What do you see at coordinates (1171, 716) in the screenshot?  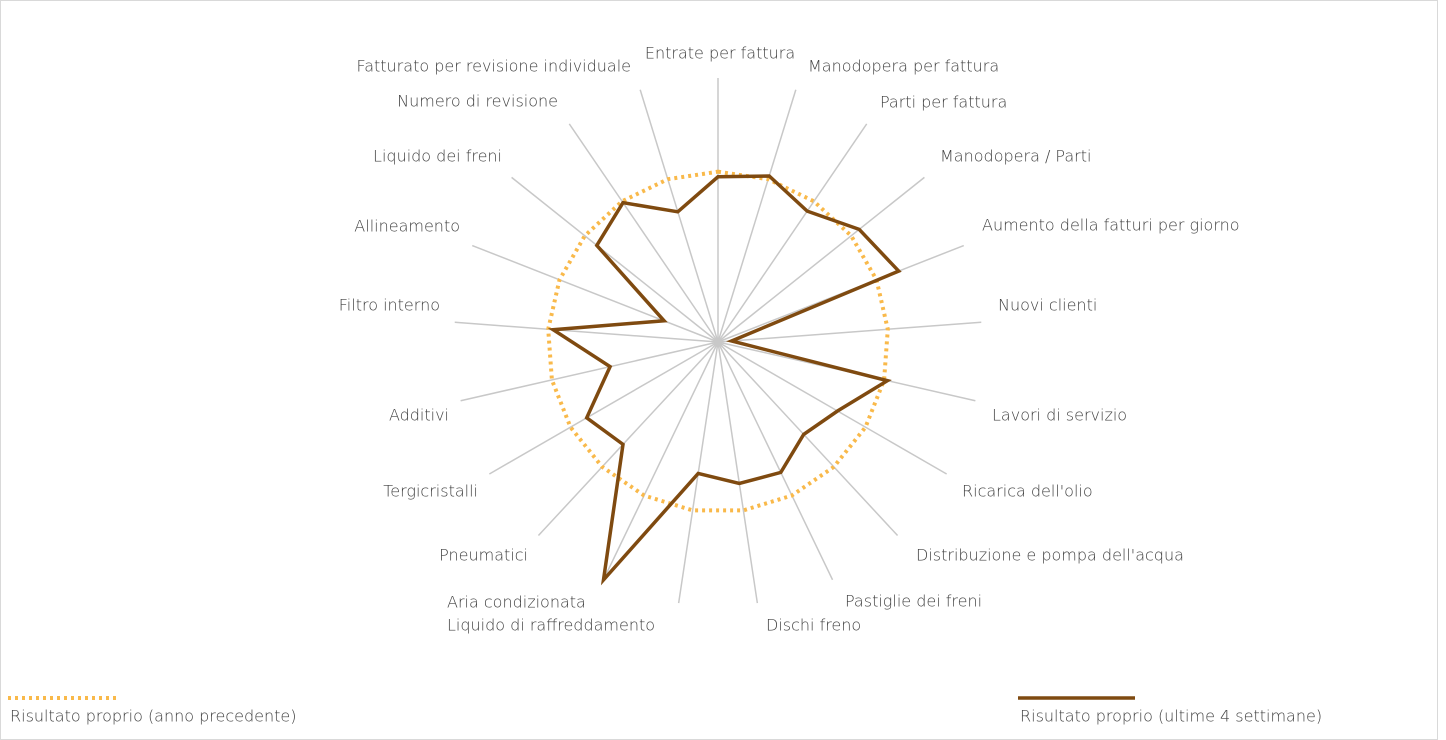 I see `legend-label: Risultato proprio (ultime 4 settimane)` at bounding box center [1171, 716].